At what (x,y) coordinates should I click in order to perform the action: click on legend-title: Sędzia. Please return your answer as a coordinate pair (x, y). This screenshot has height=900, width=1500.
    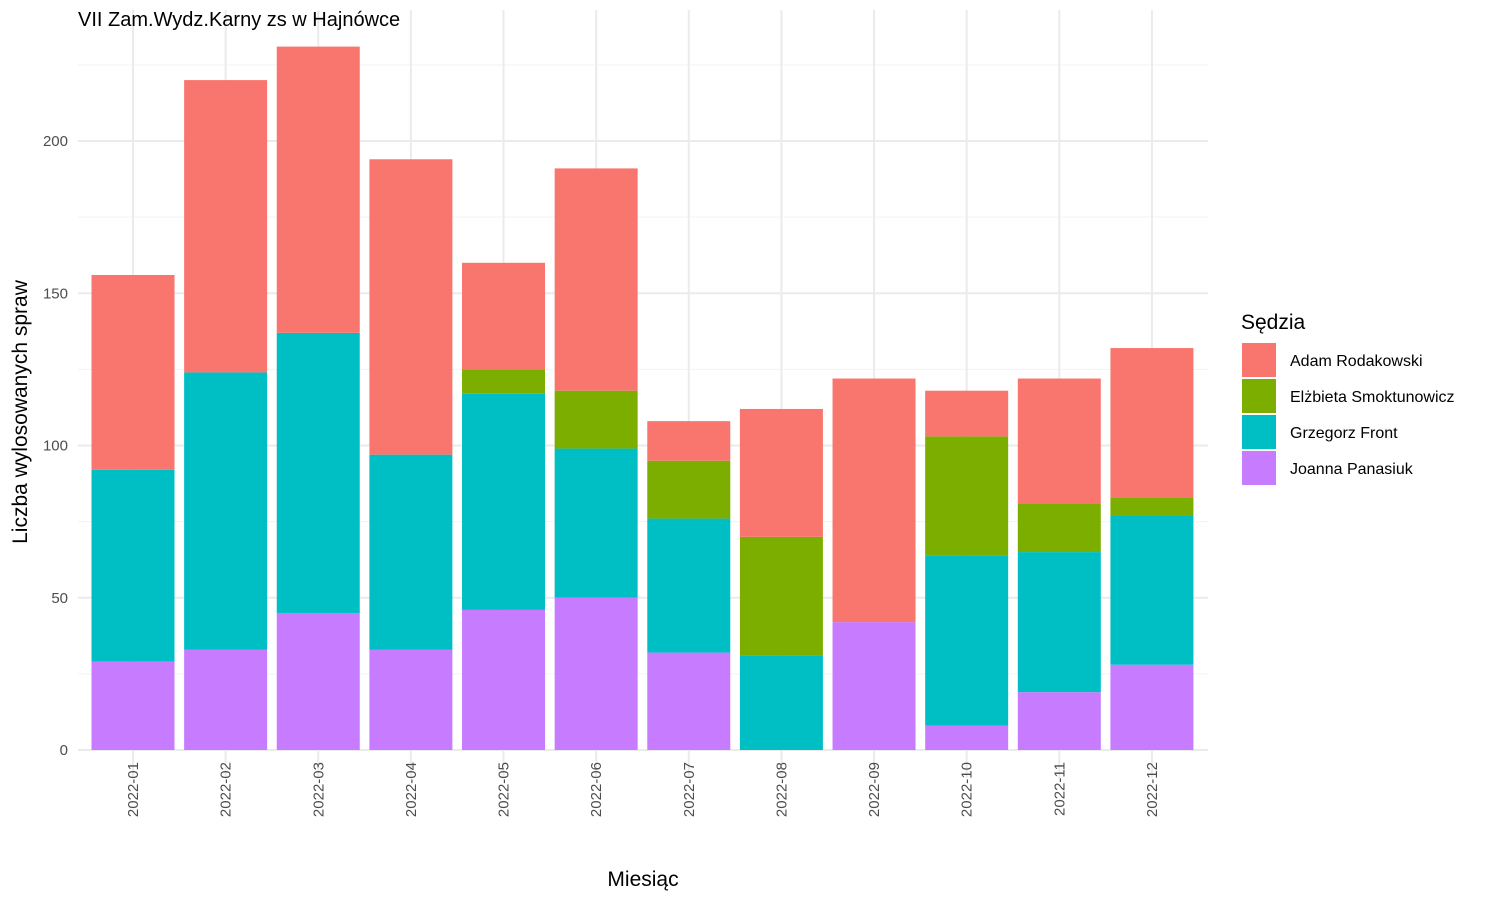
    Looking at the image, I should click on (1273, 322).